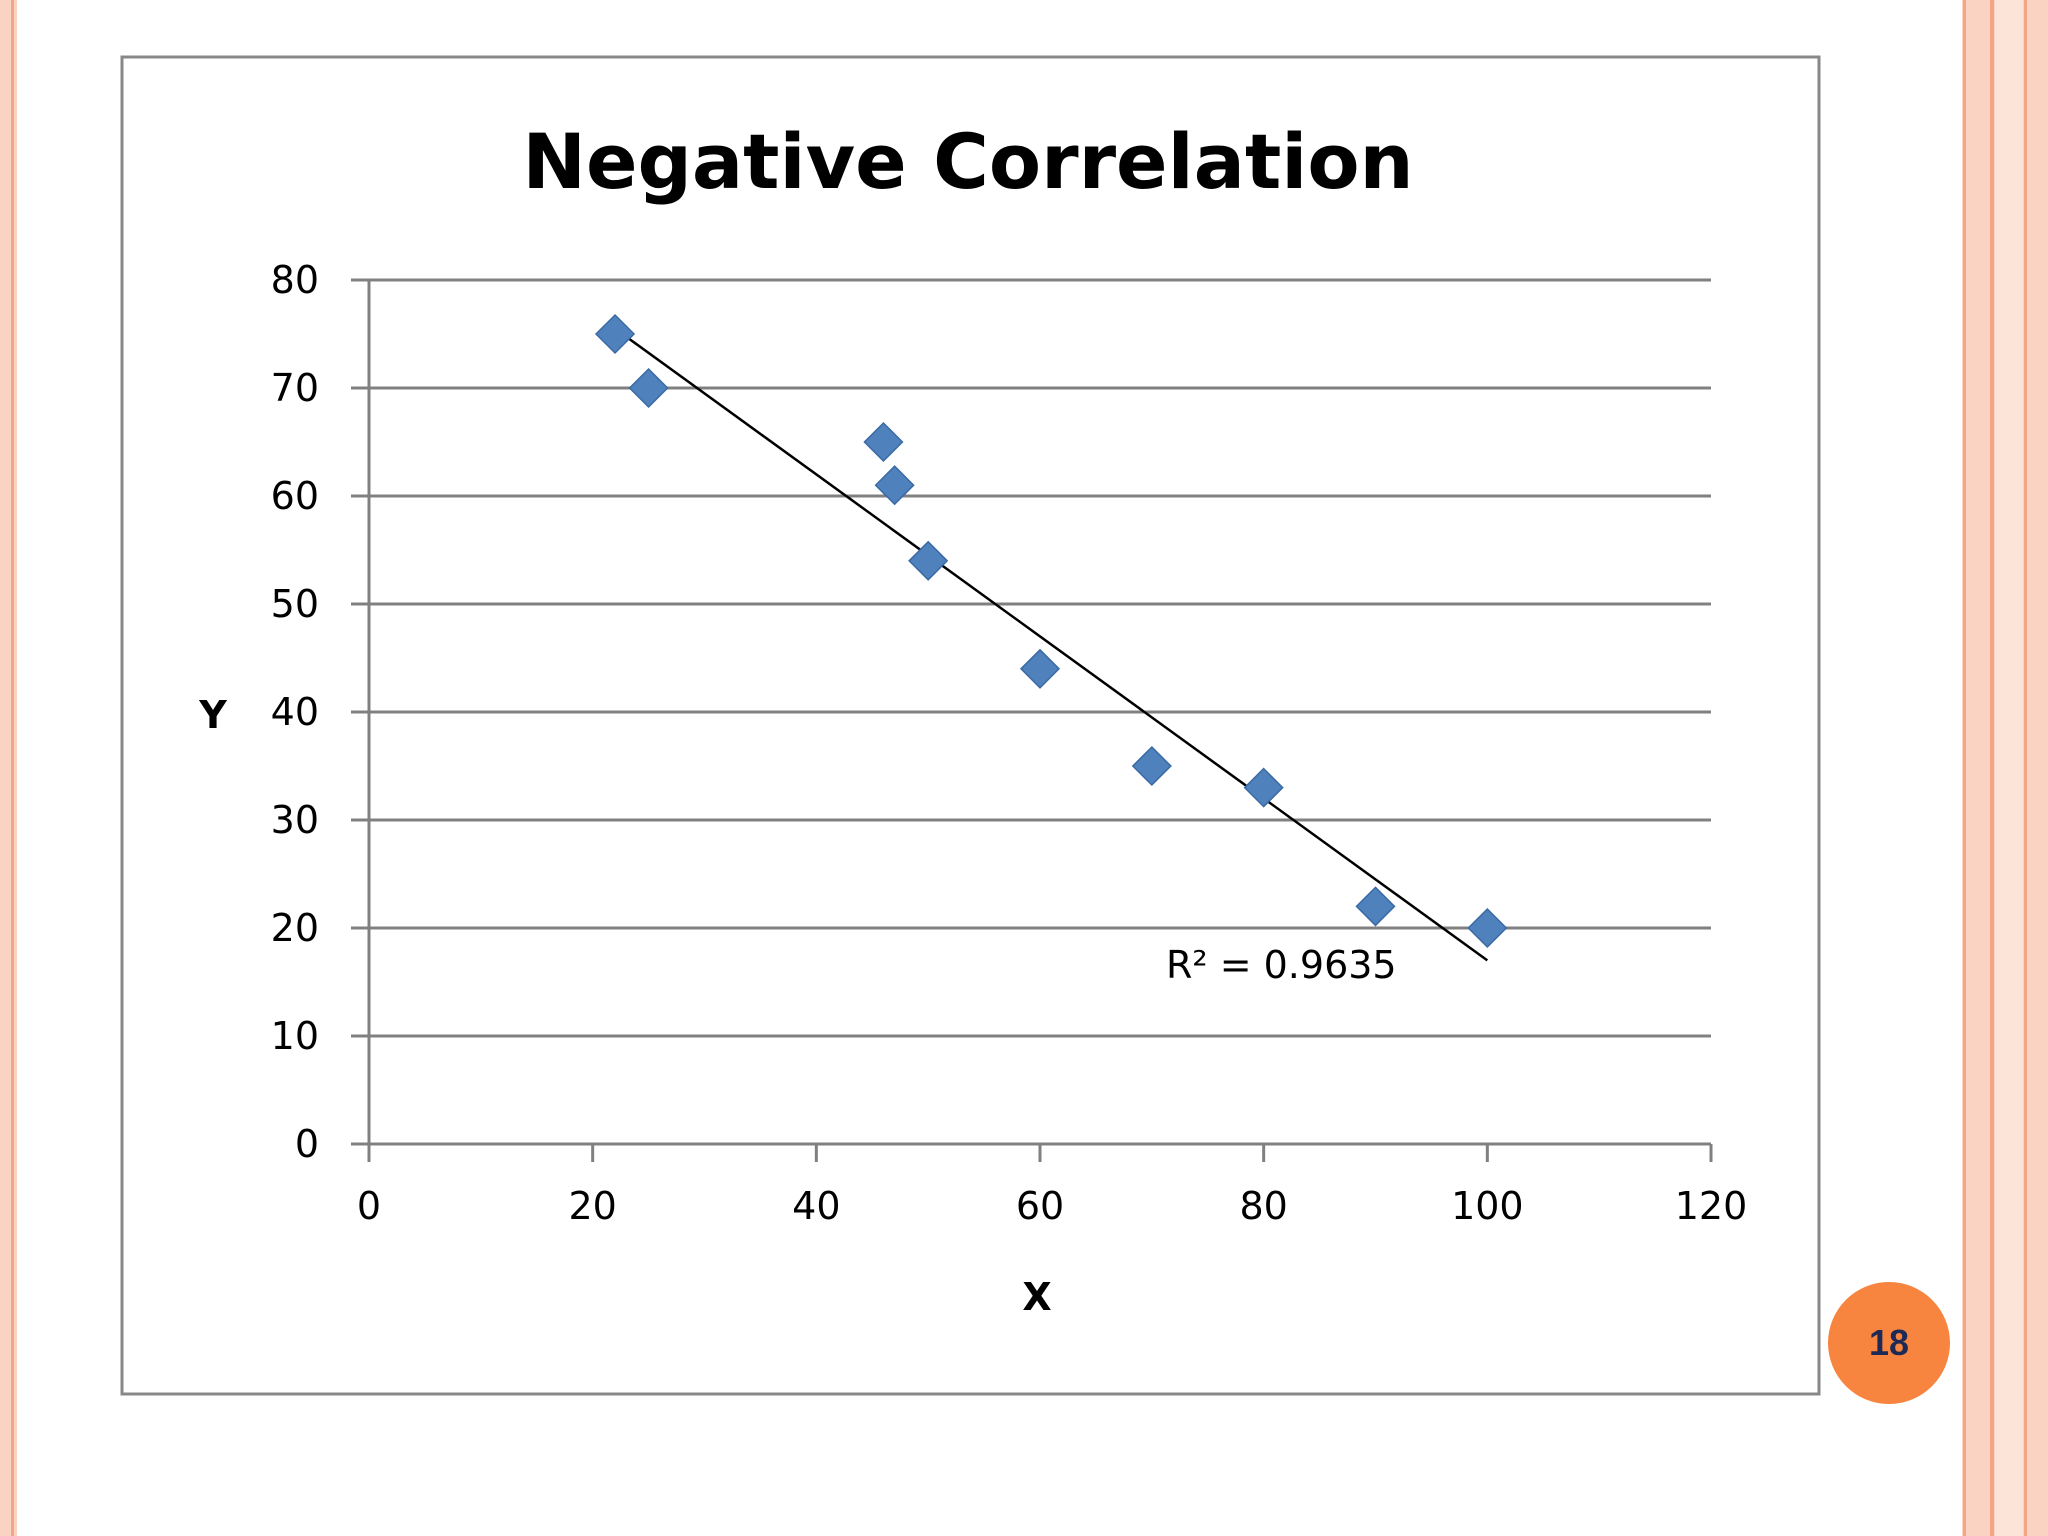 This screenshot has height=1536, width=2048. Describe the element at coordinates (295, 496) in the screenshot. I see `y-tick-label-60: 60` at that location.